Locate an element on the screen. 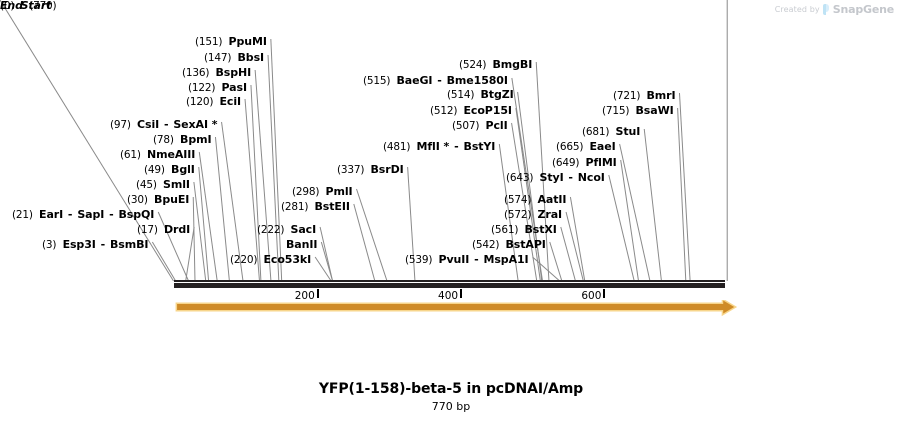  site-position: (3) is located at coordinates (52, 245).